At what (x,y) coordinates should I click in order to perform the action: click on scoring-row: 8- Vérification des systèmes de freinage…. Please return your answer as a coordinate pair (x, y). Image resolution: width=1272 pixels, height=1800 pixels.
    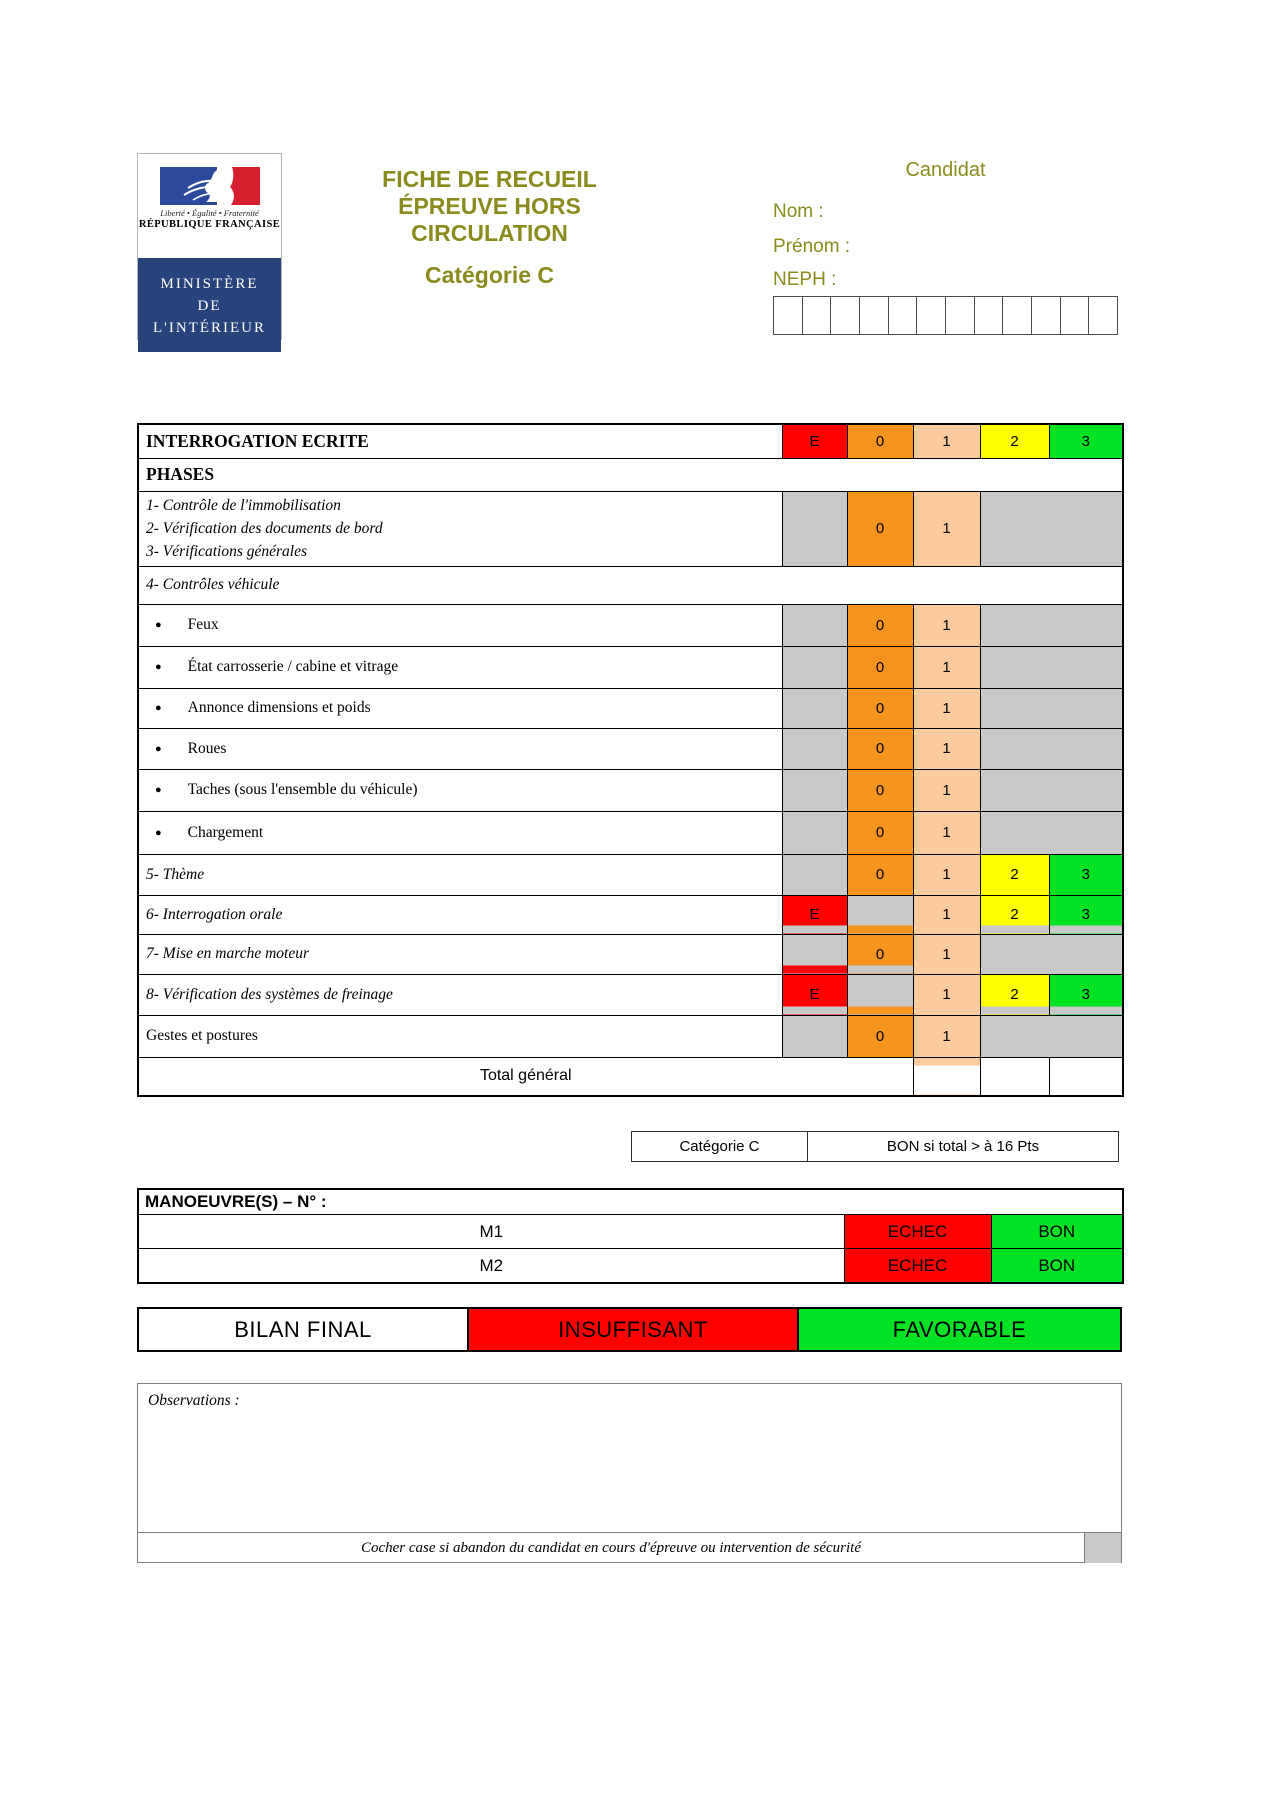
    Looking at the image, I should click on (630, 994).